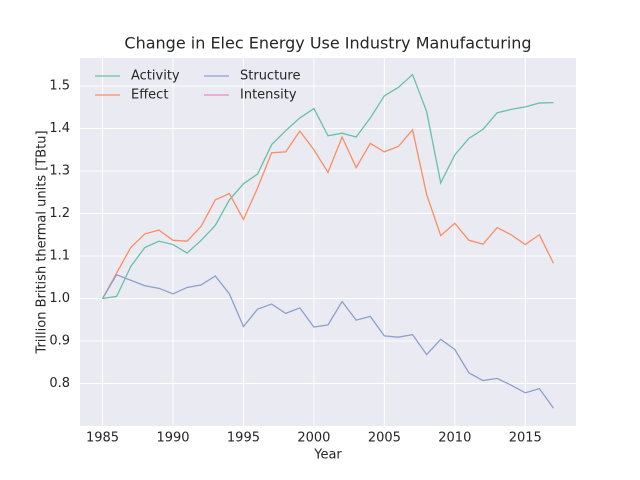  What do you see at coordinates (243, 438) in the screenshot?
I see `x-tick-label: 1995` at bounding box center [243, 438].